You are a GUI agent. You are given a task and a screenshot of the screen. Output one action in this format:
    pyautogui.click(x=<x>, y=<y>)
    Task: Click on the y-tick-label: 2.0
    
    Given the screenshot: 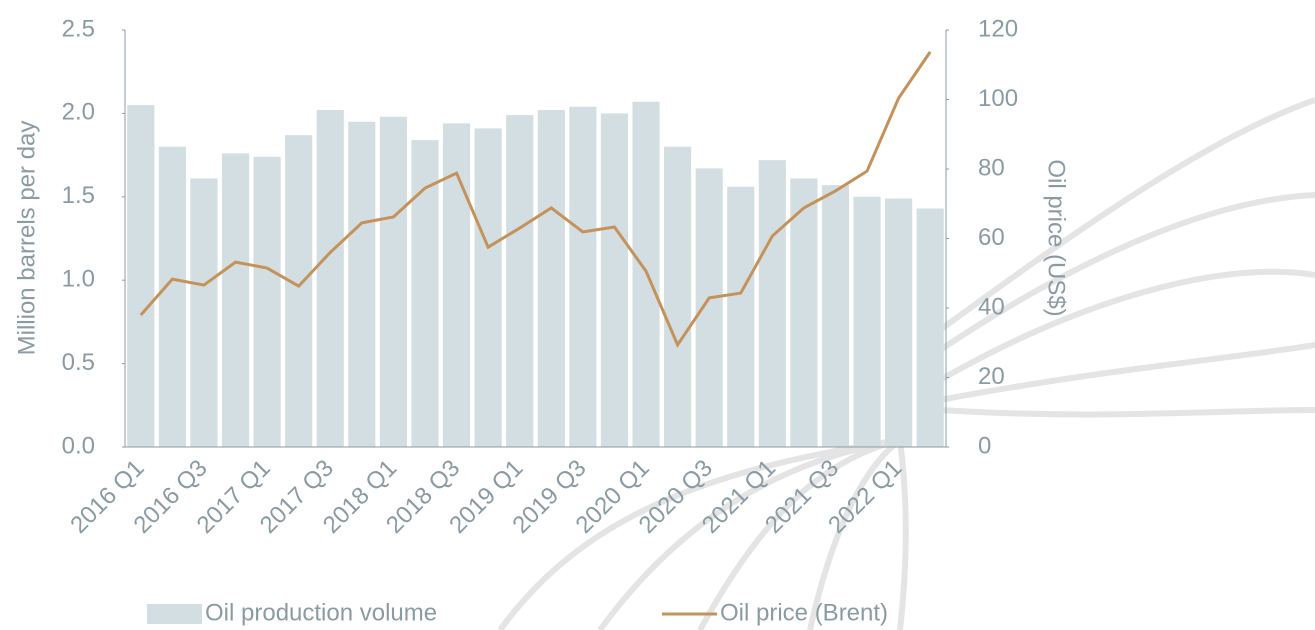 What is the action you would take?
    pyautogui.click(x=78, y=112)
    